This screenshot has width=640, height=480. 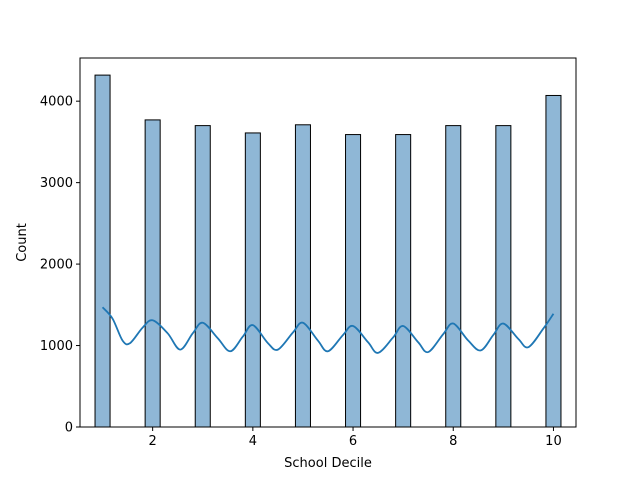 What do you see at coordinates (353, 441) in the screenshot?
I see `x-tick-label: 6` at bounding box center [353, 441].